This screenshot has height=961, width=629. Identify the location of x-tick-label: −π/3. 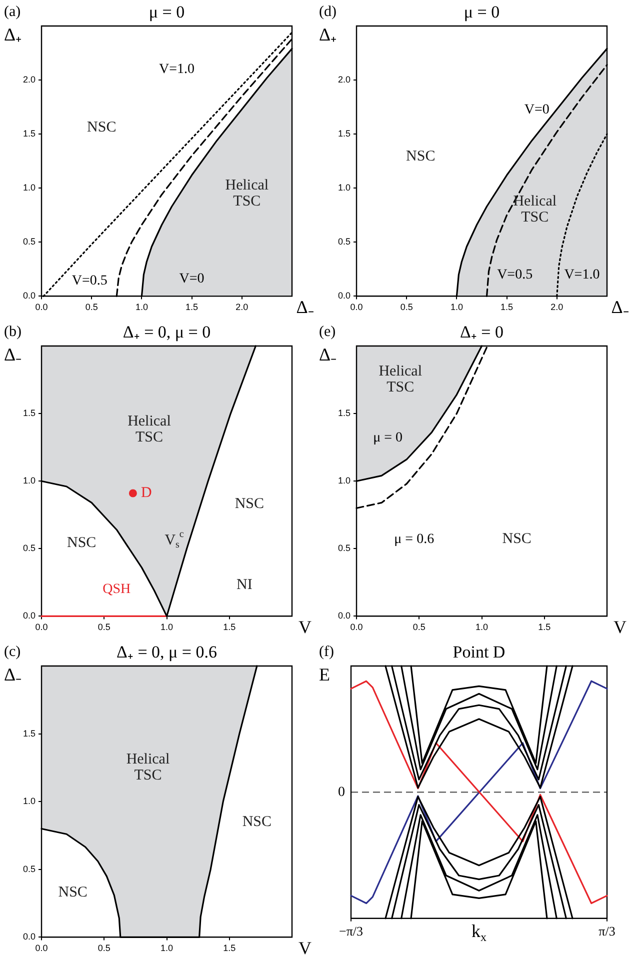
(351, 931).